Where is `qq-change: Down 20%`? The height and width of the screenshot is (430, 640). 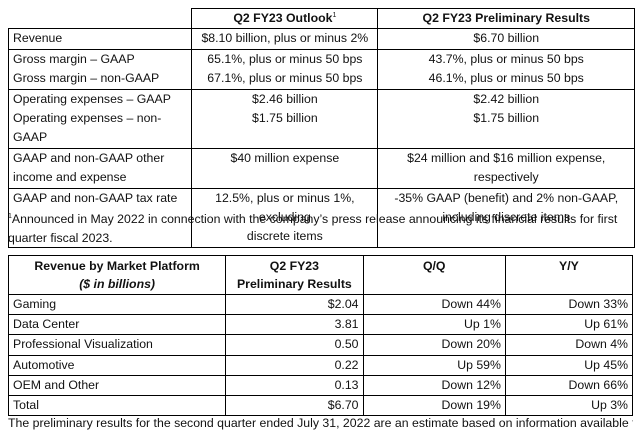
qq-change: Down 20% is located at coordinates (434, 345).